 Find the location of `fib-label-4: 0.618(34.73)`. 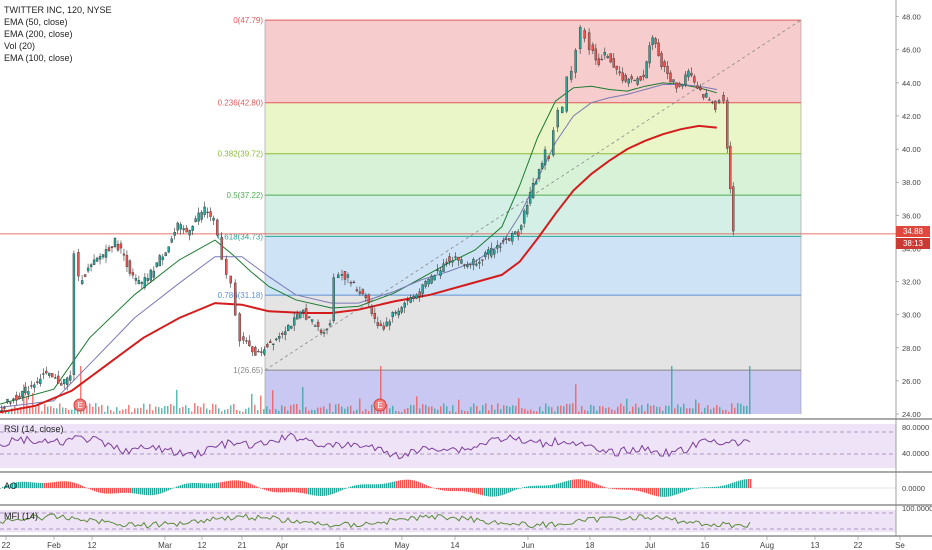

fib-label-4: 0.618(34.73) is located at coordinates (241, 236).